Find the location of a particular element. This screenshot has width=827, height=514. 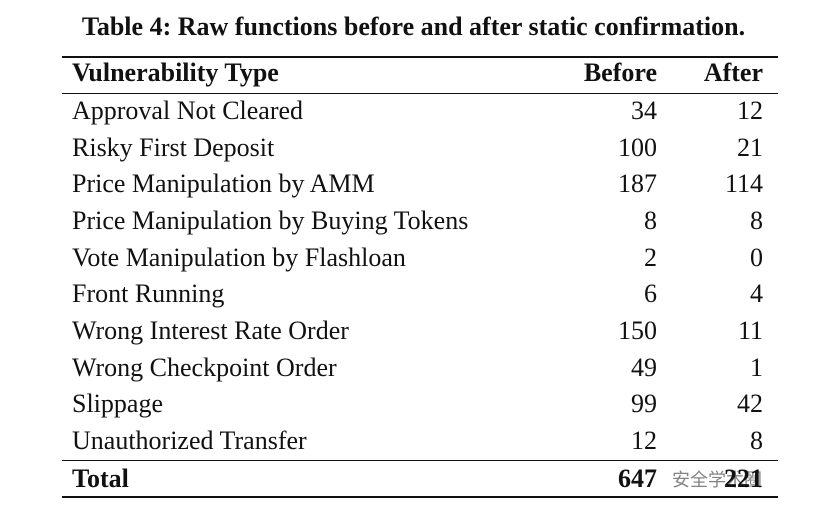

row-label: Unauthorized Transfer is located at coordinates (189, 441).